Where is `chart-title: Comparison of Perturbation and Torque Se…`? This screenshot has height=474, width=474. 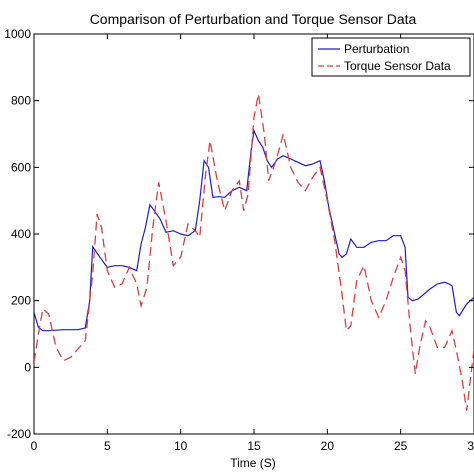
chart-title: Comparison of Perturbation and Torque Se… is located at coordinates (253, 19).